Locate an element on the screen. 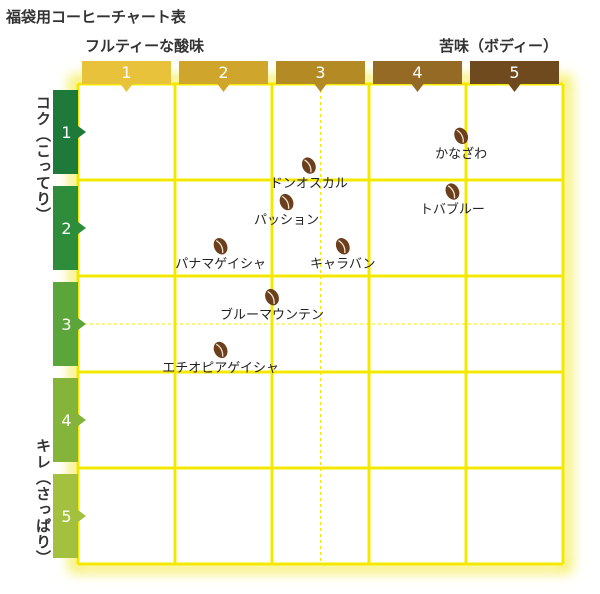  y-axis-top-label: コク（こってり） is located at coordinates (43, 159).